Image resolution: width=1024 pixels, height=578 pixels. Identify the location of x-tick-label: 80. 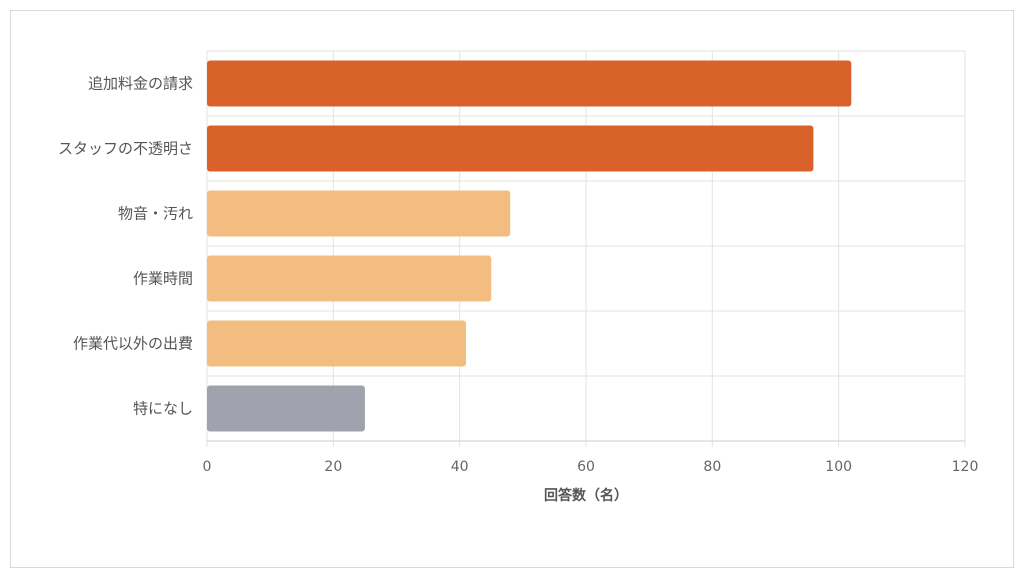
(712, 467).